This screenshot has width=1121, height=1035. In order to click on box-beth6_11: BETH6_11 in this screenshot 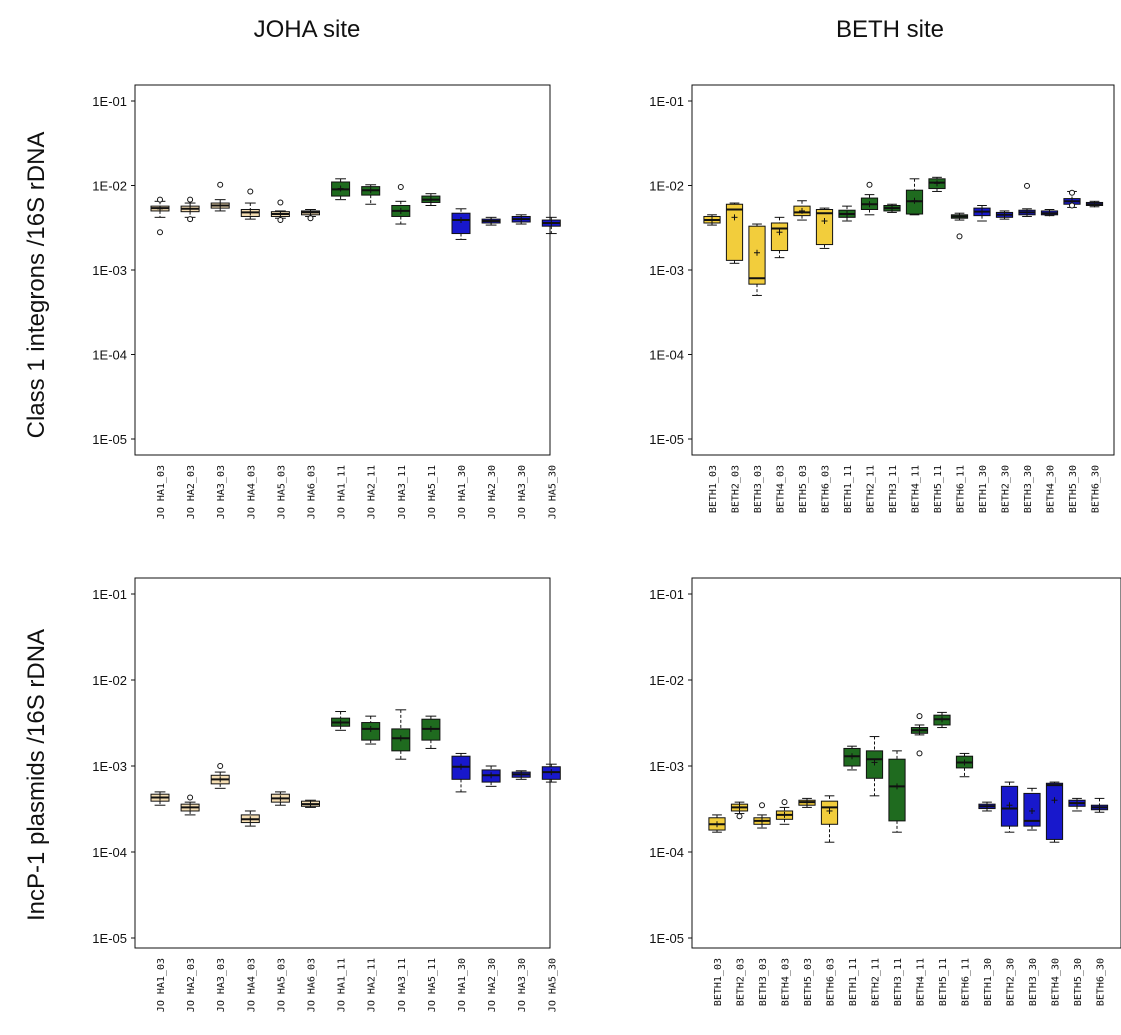, I will do `click(964, 879)`.